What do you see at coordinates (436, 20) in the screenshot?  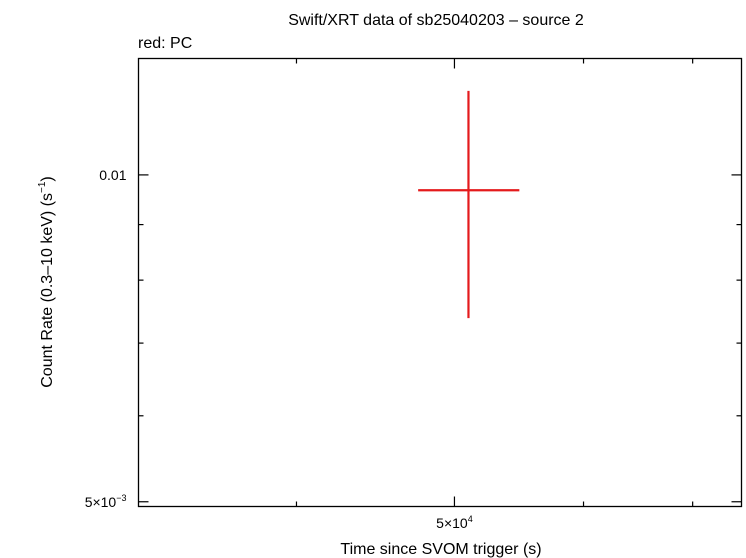 I see `chart-title: Swift/XRT data of sb25040203 – source 2` at bounding box center [436, 20].